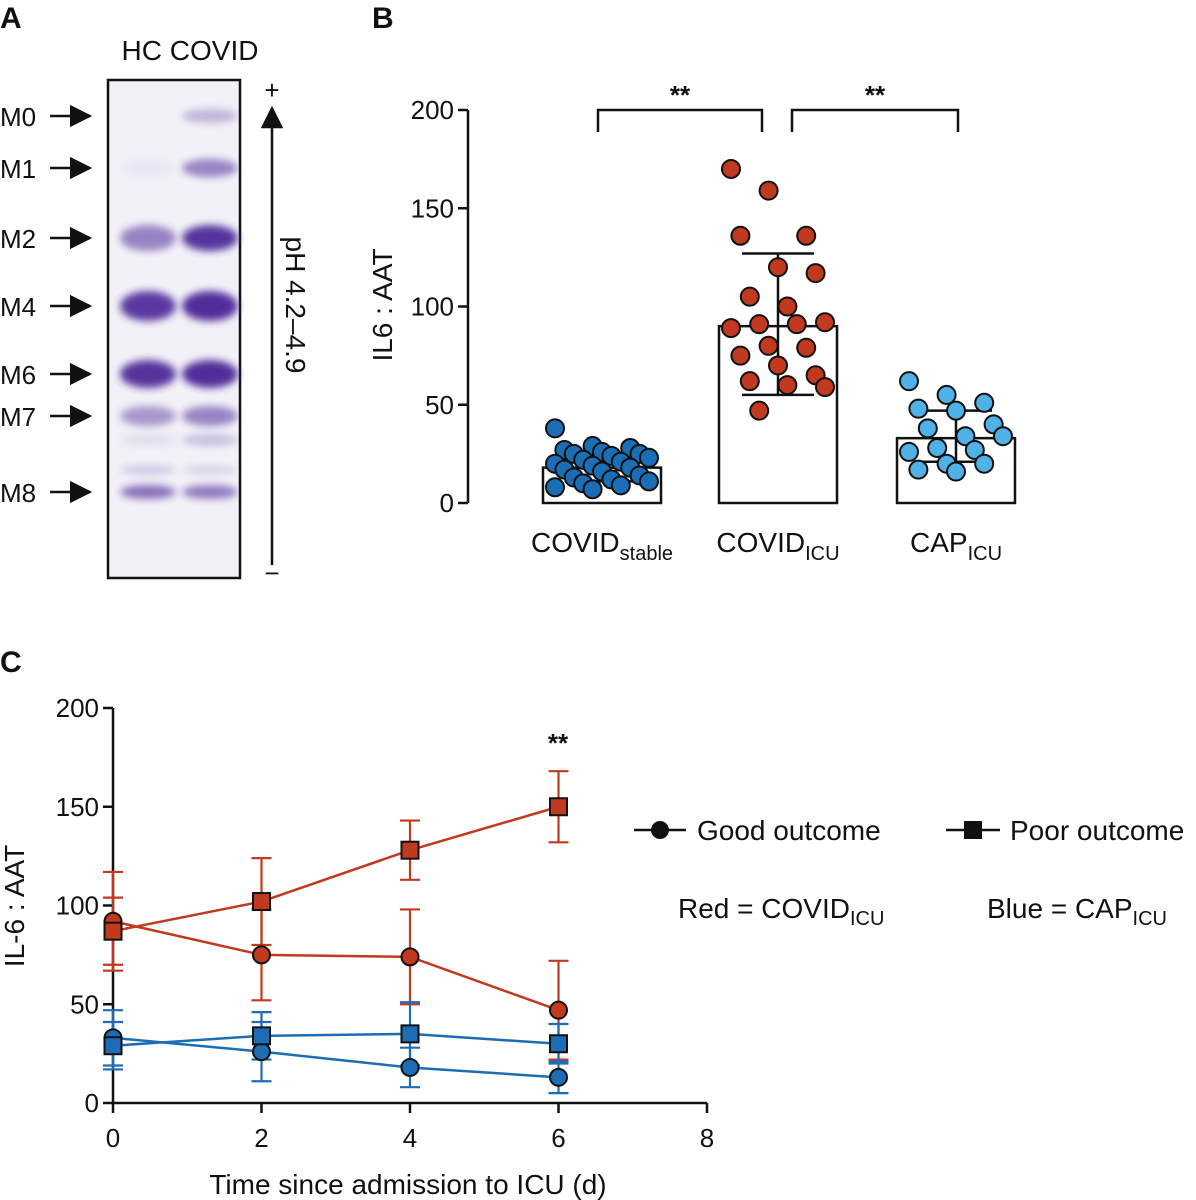 The width and height of the screenshot is (1196, 1200). What do you see at coordinates (777, 546) in the screenshot?
I see `panel-b-x-label-1: COVIDICU` at bounding box center [777, 546].